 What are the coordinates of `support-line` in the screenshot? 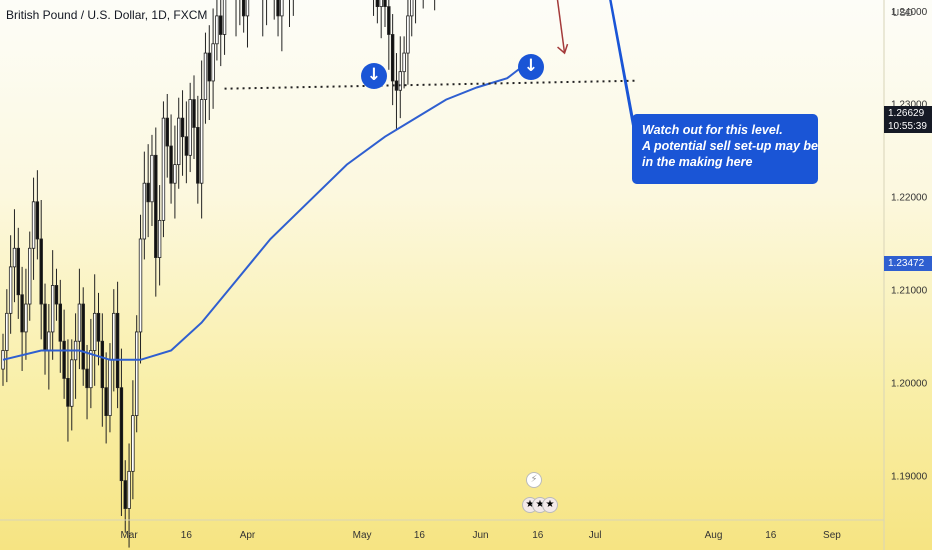 It's located at (431, 84).